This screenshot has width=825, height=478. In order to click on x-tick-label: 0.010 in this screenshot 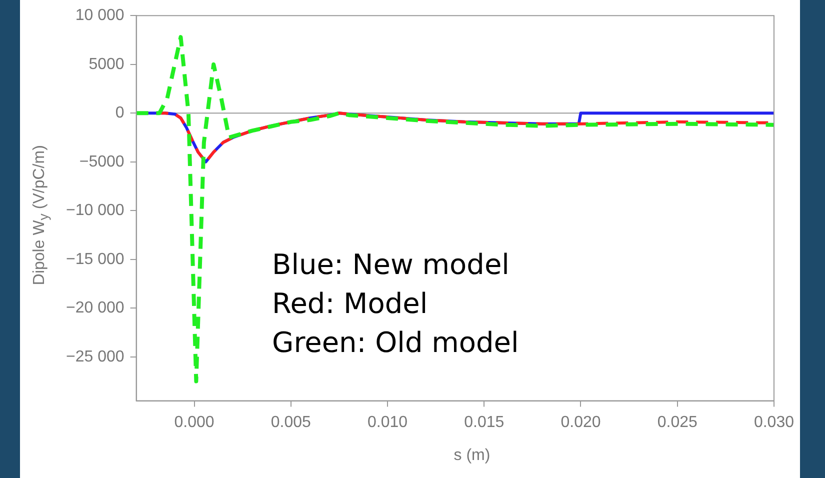, I will do `click(387, 422)`.